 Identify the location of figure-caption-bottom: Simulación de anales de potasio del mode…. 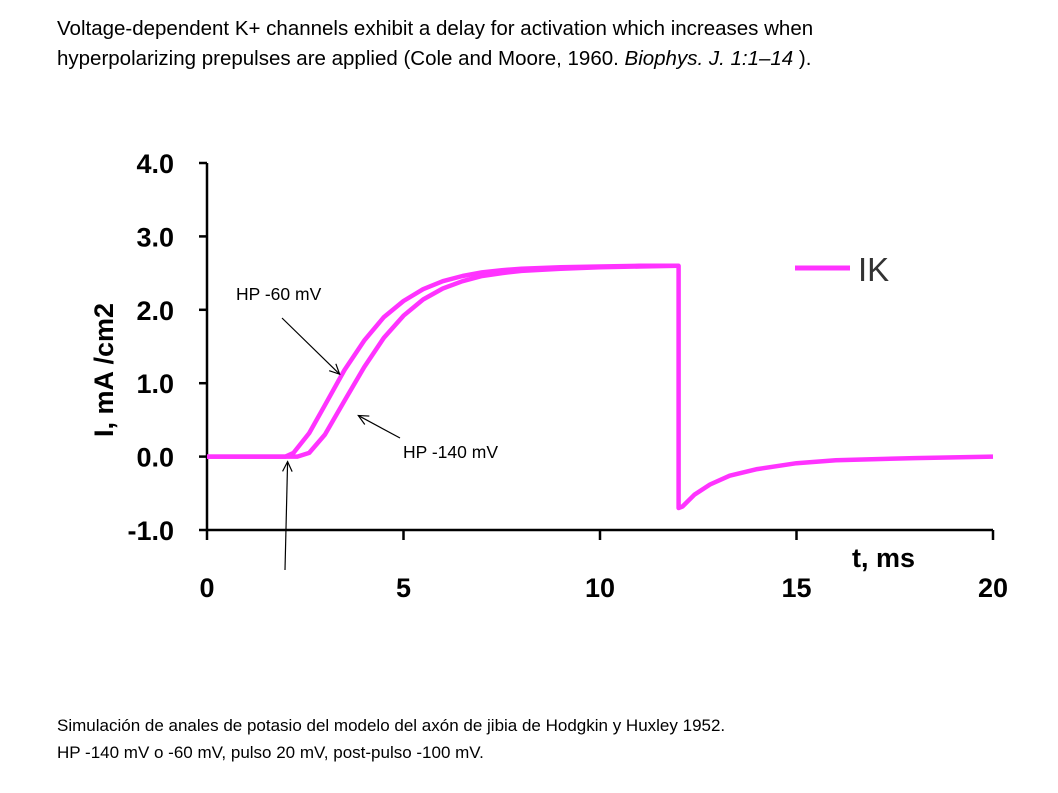
(552, 739).